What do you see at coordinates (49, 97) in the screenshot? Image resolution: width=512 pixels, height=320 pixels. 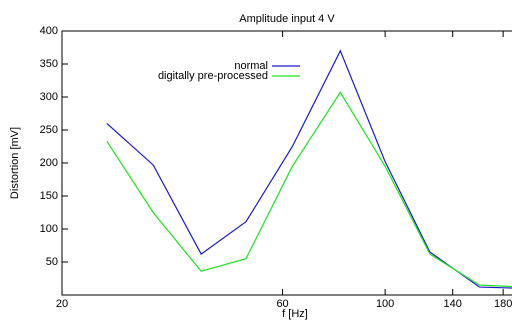 I see `y-tick-label: 300` at bounding box center [49, 97].